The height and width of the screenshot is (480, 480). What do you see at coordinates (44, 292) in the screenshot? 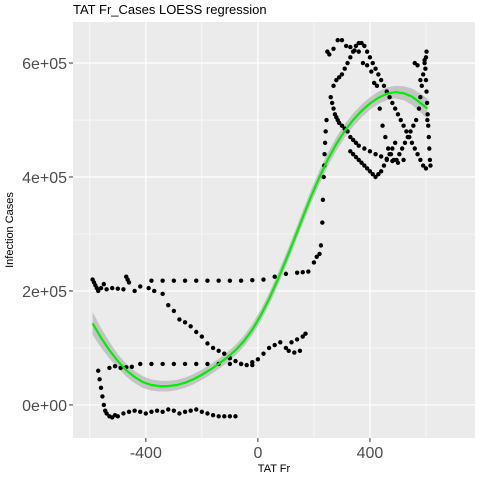
I see `y-tick-label: 2e+05` at bounding box center [44, 292].